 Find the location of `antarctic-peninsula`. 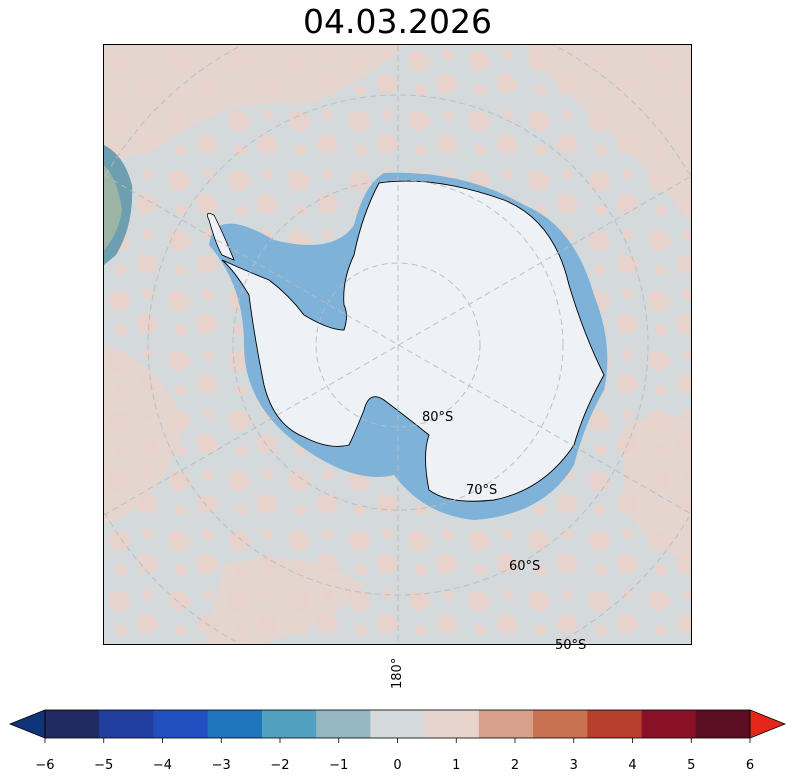

antarctic-peninsula is located at coordinates (220, 236).